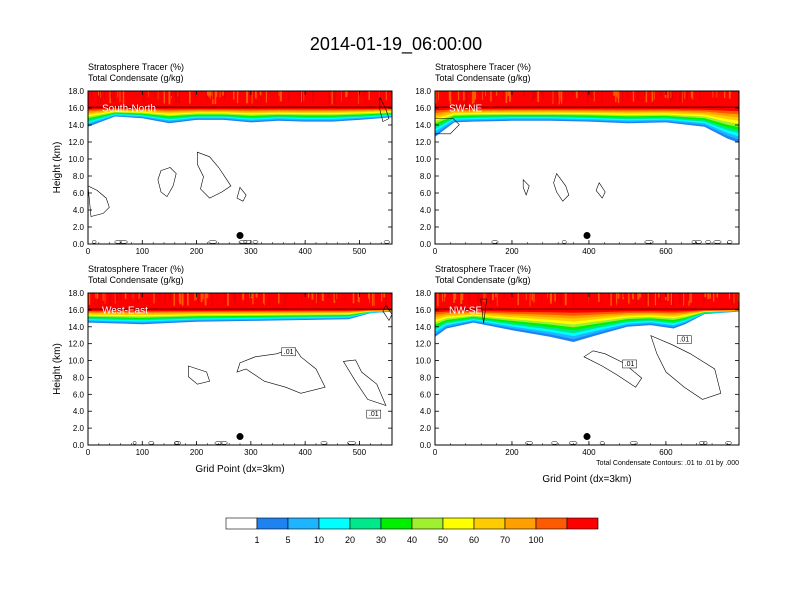 This screenshot has width=792, height=612. What do you see at coordinates (305, 452) in the screenshot?
I see `x-tick-label: 400` at bounding box center [305, 452].